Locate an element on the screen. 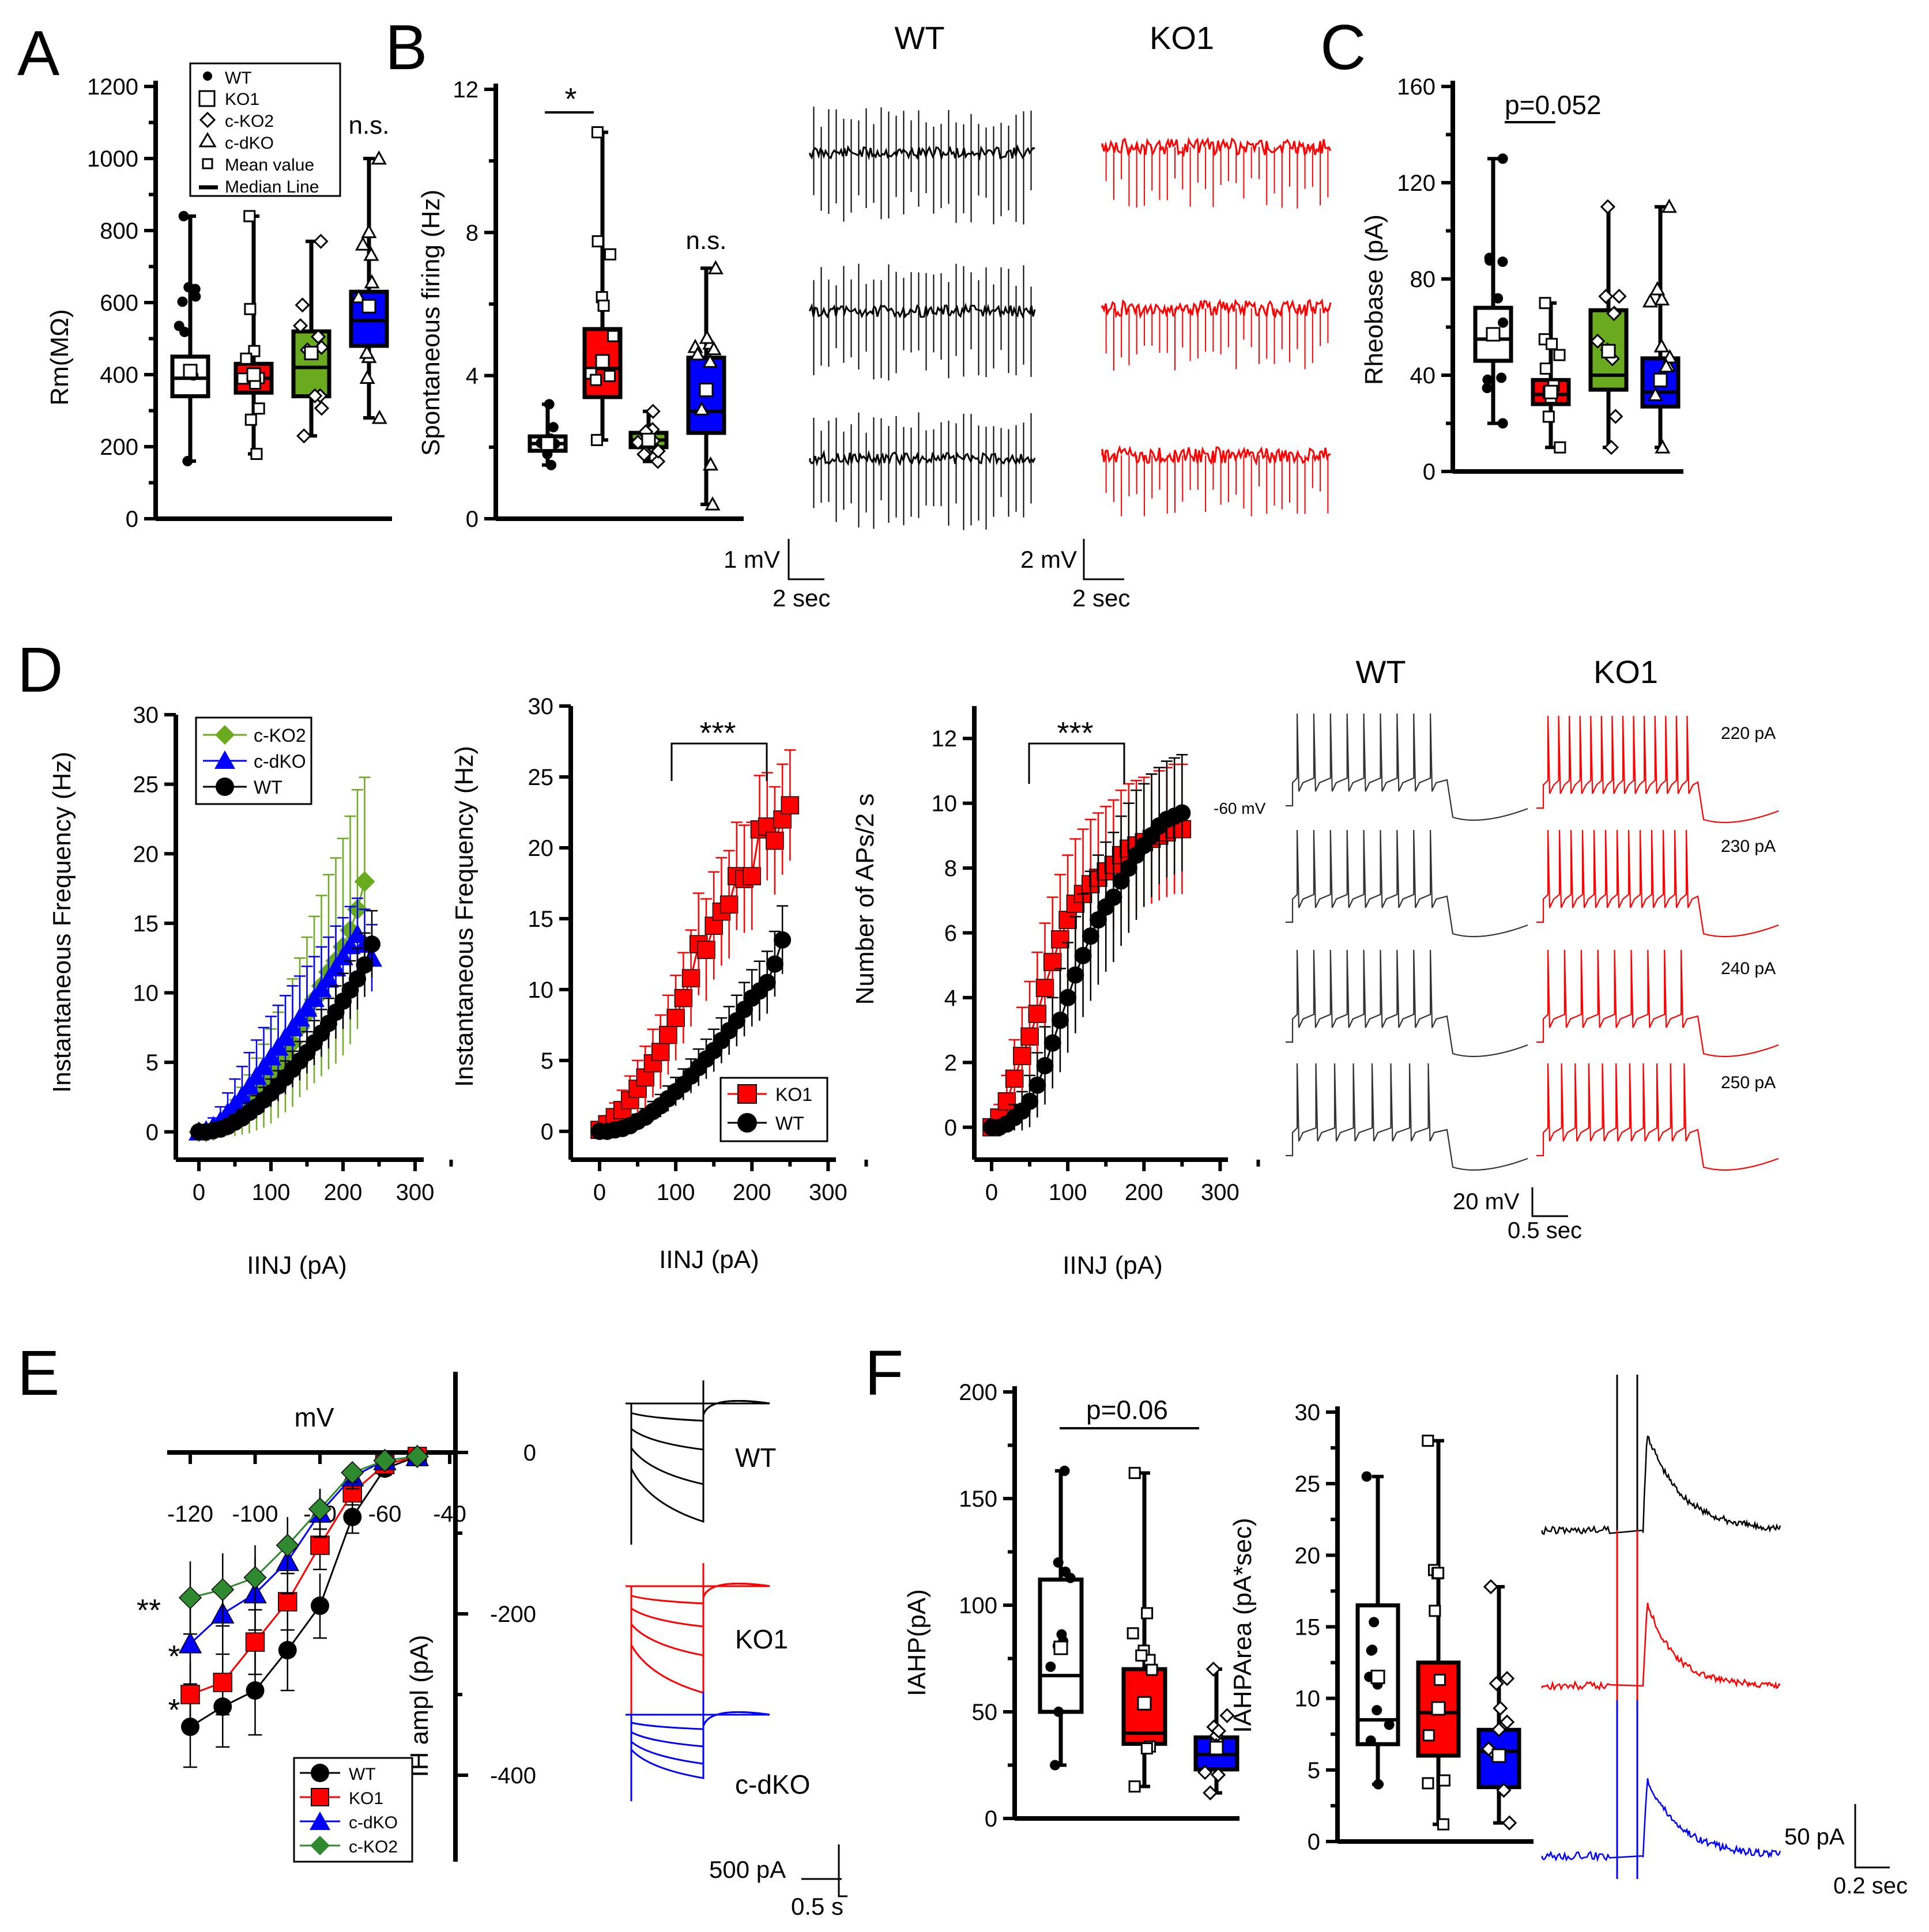  panel-a-box-plot: 0 200 400 600 800 1000 1200 is located at coordinates (239, 303).